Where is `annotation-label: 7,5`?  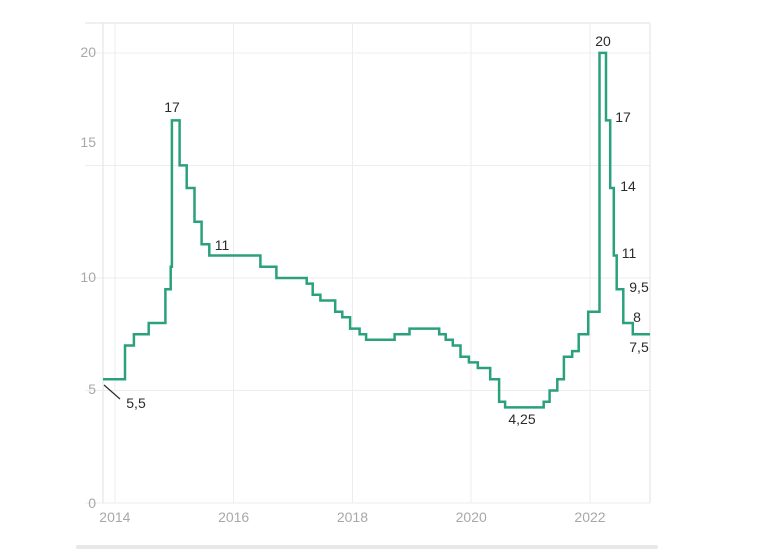
annotation-label: 7,5 is located at coordinates (639, 347).